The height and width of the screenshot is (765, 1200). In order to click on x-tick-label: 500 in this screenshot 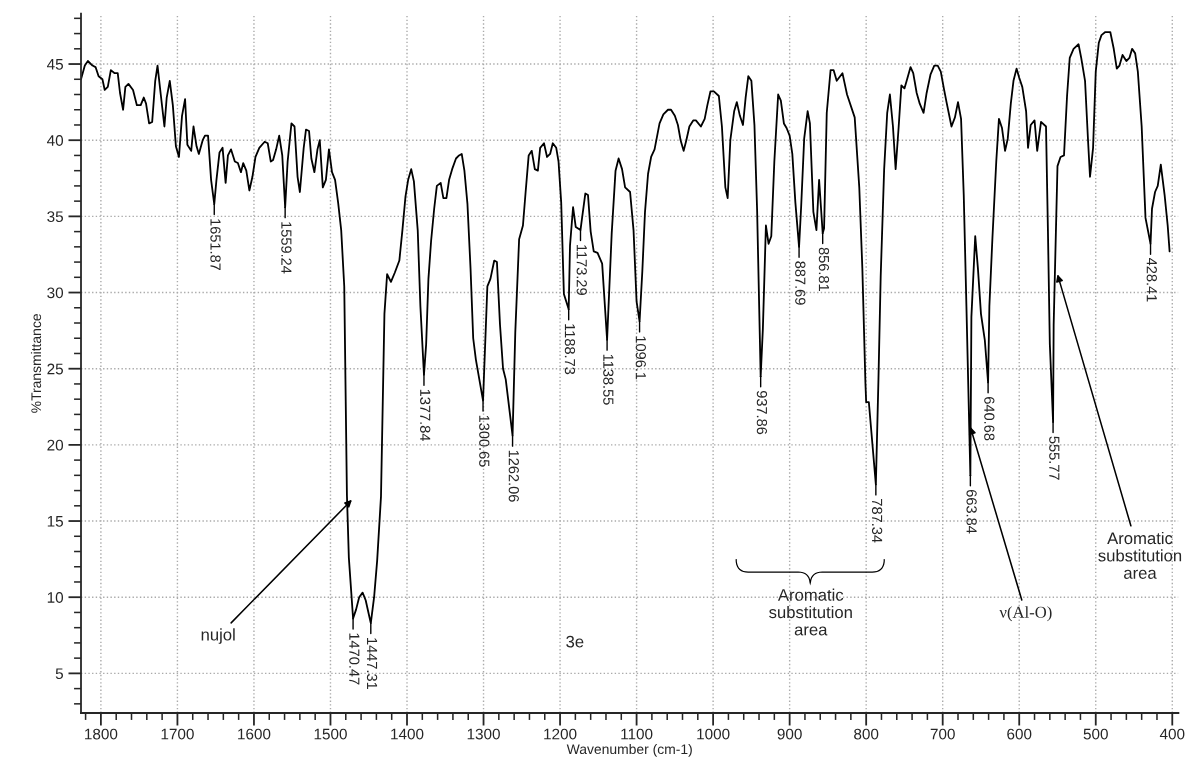, I will do `click(1095, 734)`.